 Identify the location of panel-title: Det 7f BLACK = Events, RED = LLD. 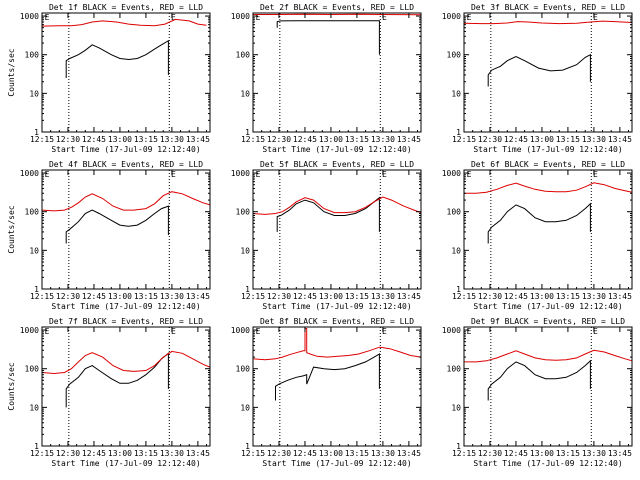
(126, 321).